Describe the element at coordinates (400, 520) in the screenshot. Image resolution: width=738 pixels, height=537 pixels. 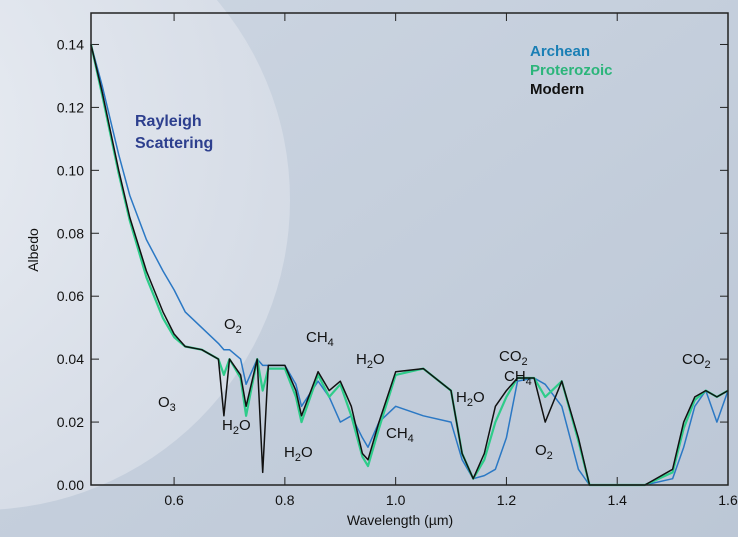
I see `x-axis-title: Wavelength (µm)` at that location.